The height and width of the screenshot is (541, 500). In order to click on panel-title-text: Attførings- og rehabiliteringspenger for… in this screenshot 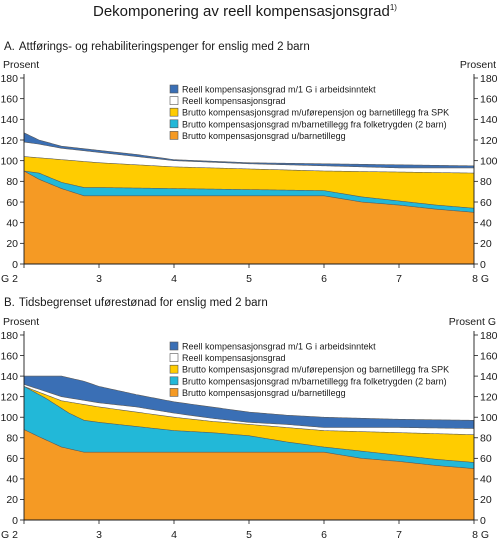, I will do `click(164, 47)`.